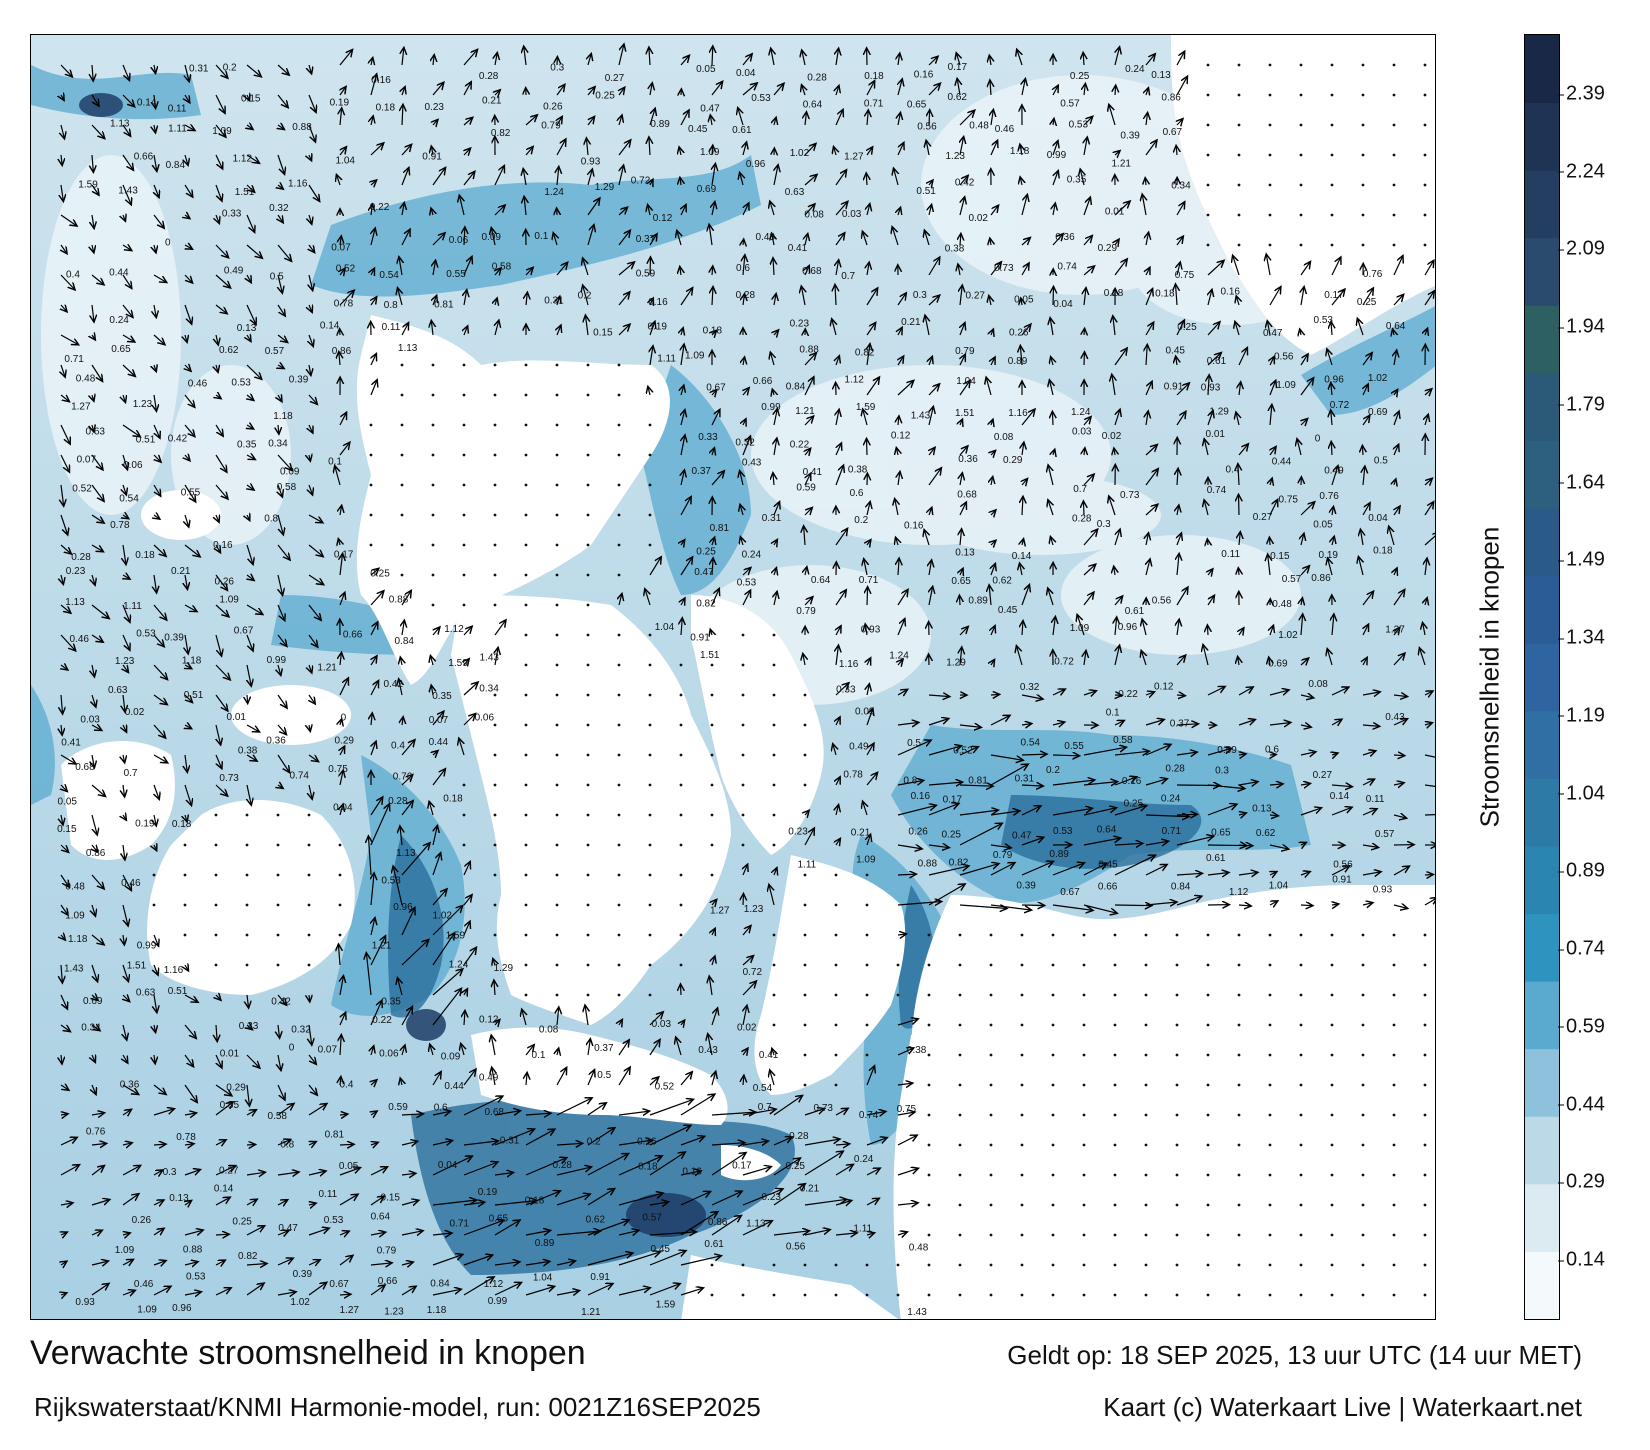  Describe the element at coordinates (720, 911) in the screenshot. I see `speed-label: 1.27` at that location.